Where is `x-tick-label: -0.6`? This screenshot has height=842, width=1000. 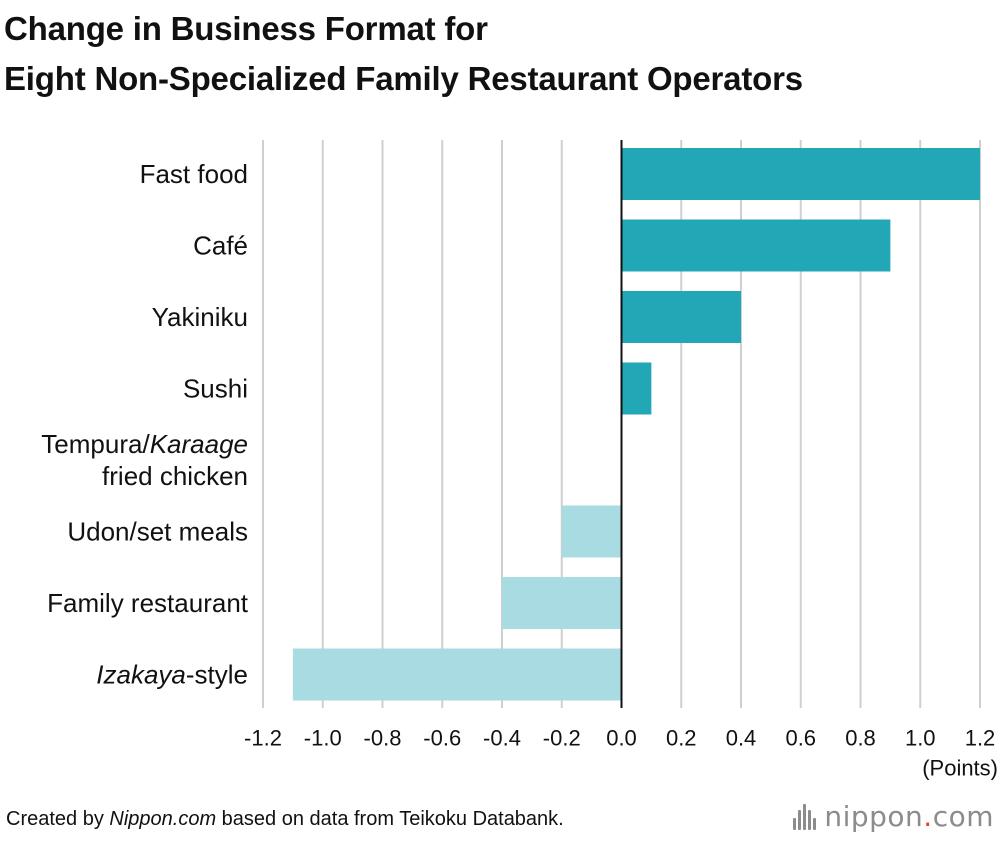 x-tick-label: -0.6 is located at coordinates (442, 738).